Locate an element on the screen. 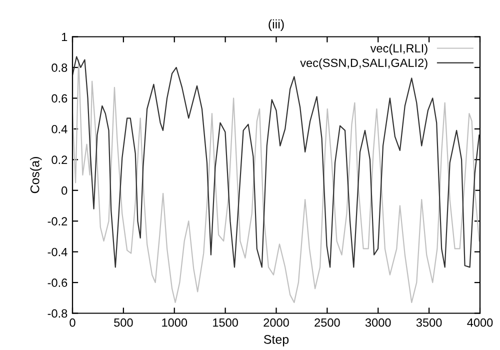 The width and height of the screenshot is (500, 350). x-tick-label: 0 is located at coordinates (73, 322).